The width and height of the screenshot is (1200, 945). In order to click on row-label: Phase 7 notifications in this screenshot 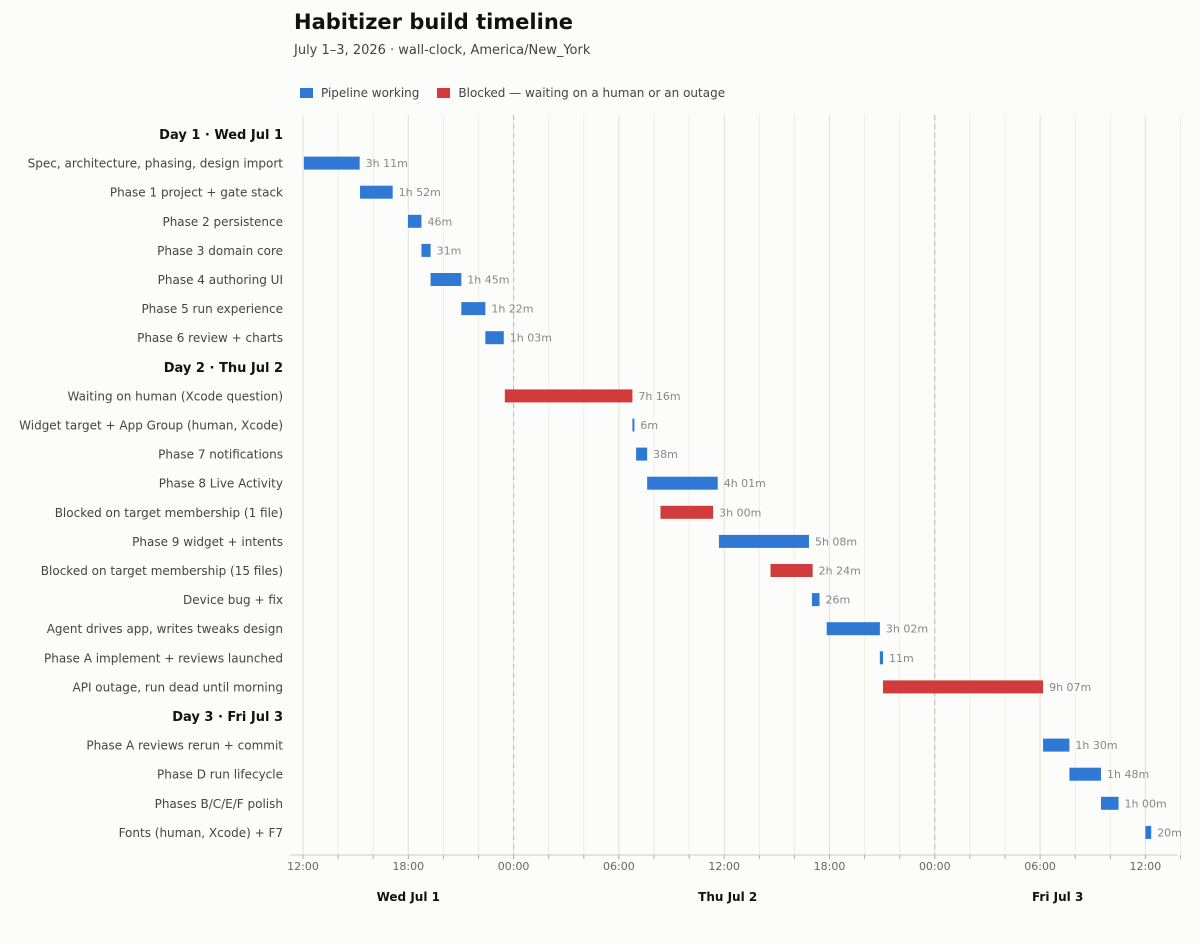, I will do `click(220, 455)`.